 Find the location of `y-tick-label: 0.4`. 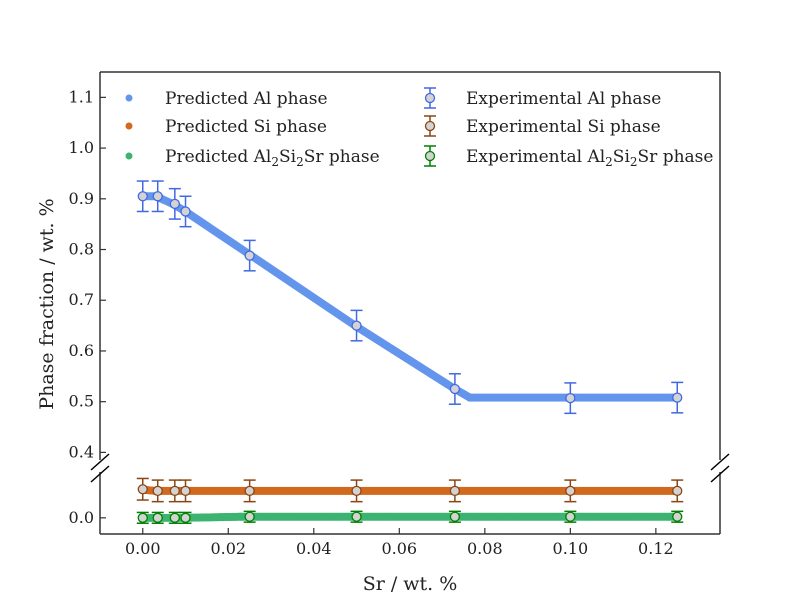

y-tick-label: 0.4 is located at coordinates (81, 451).